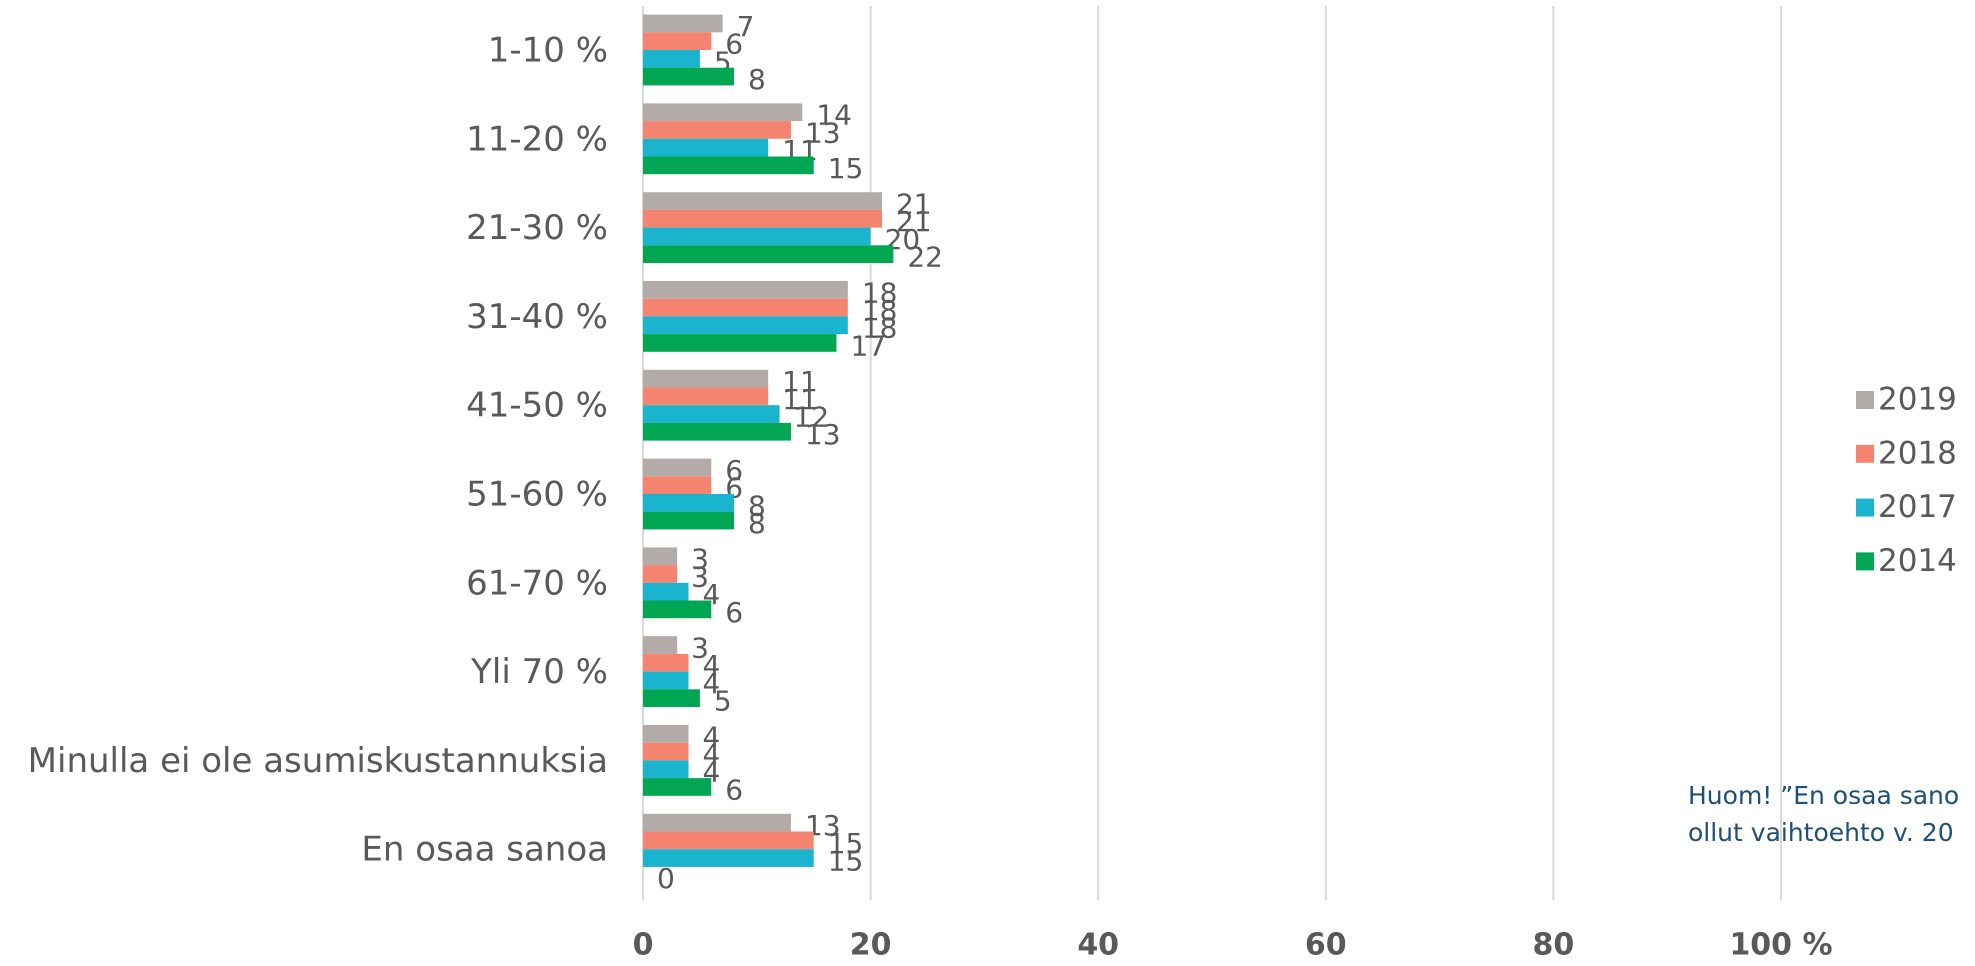 This screenshot has height=966, width=1975. I want to click on x-tick-label: 40, so click(1098, 945).